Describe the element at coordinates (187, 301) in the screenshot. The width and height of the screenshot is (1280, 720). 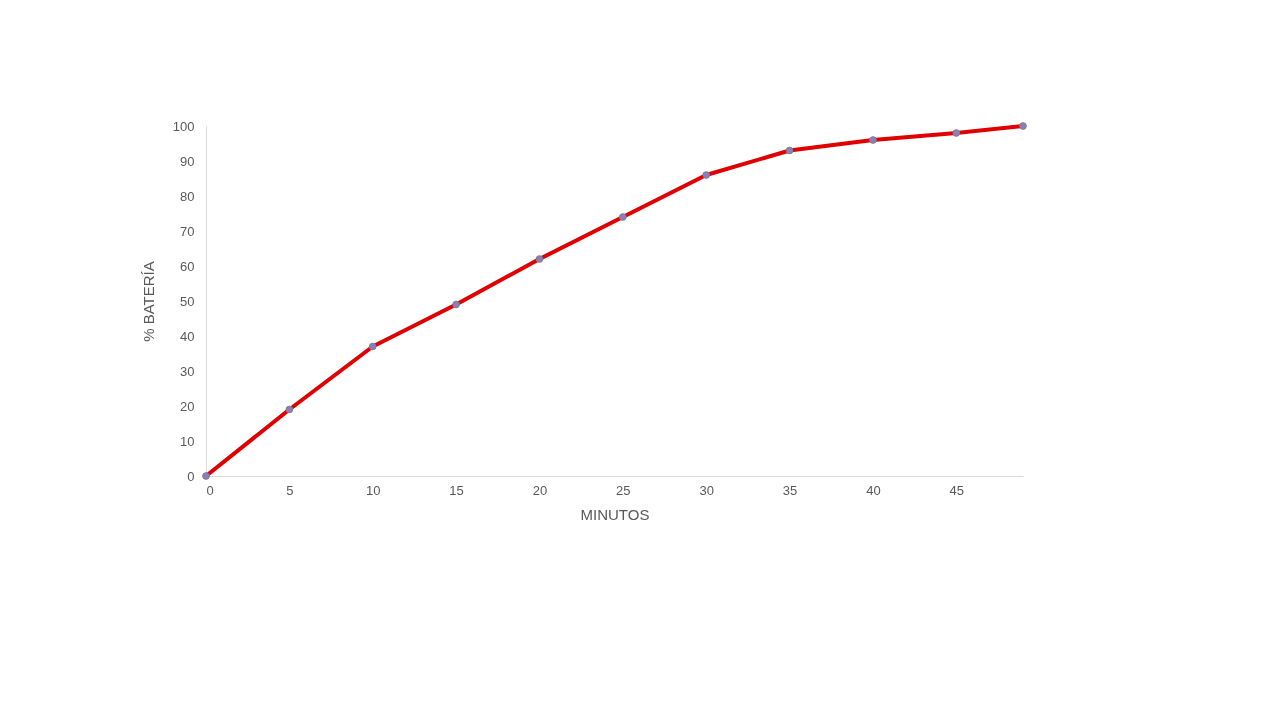
I see `y-tick-label: 50` at that location.